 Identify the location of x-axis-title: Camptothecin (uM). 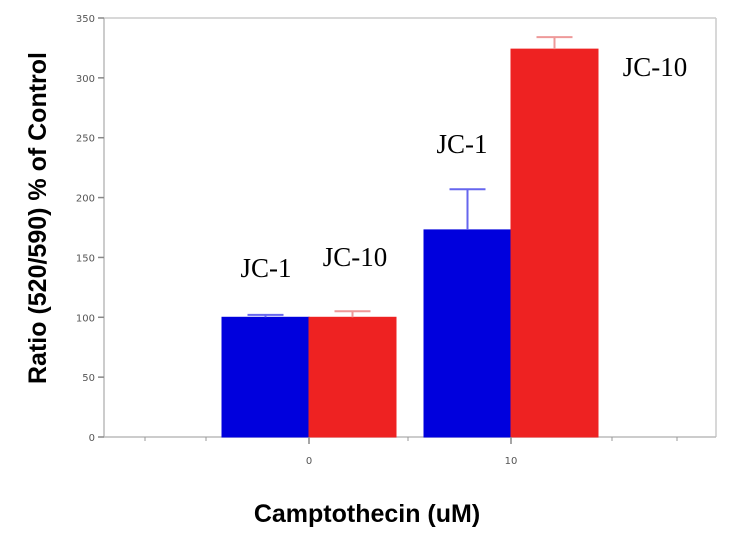
(367, 514).